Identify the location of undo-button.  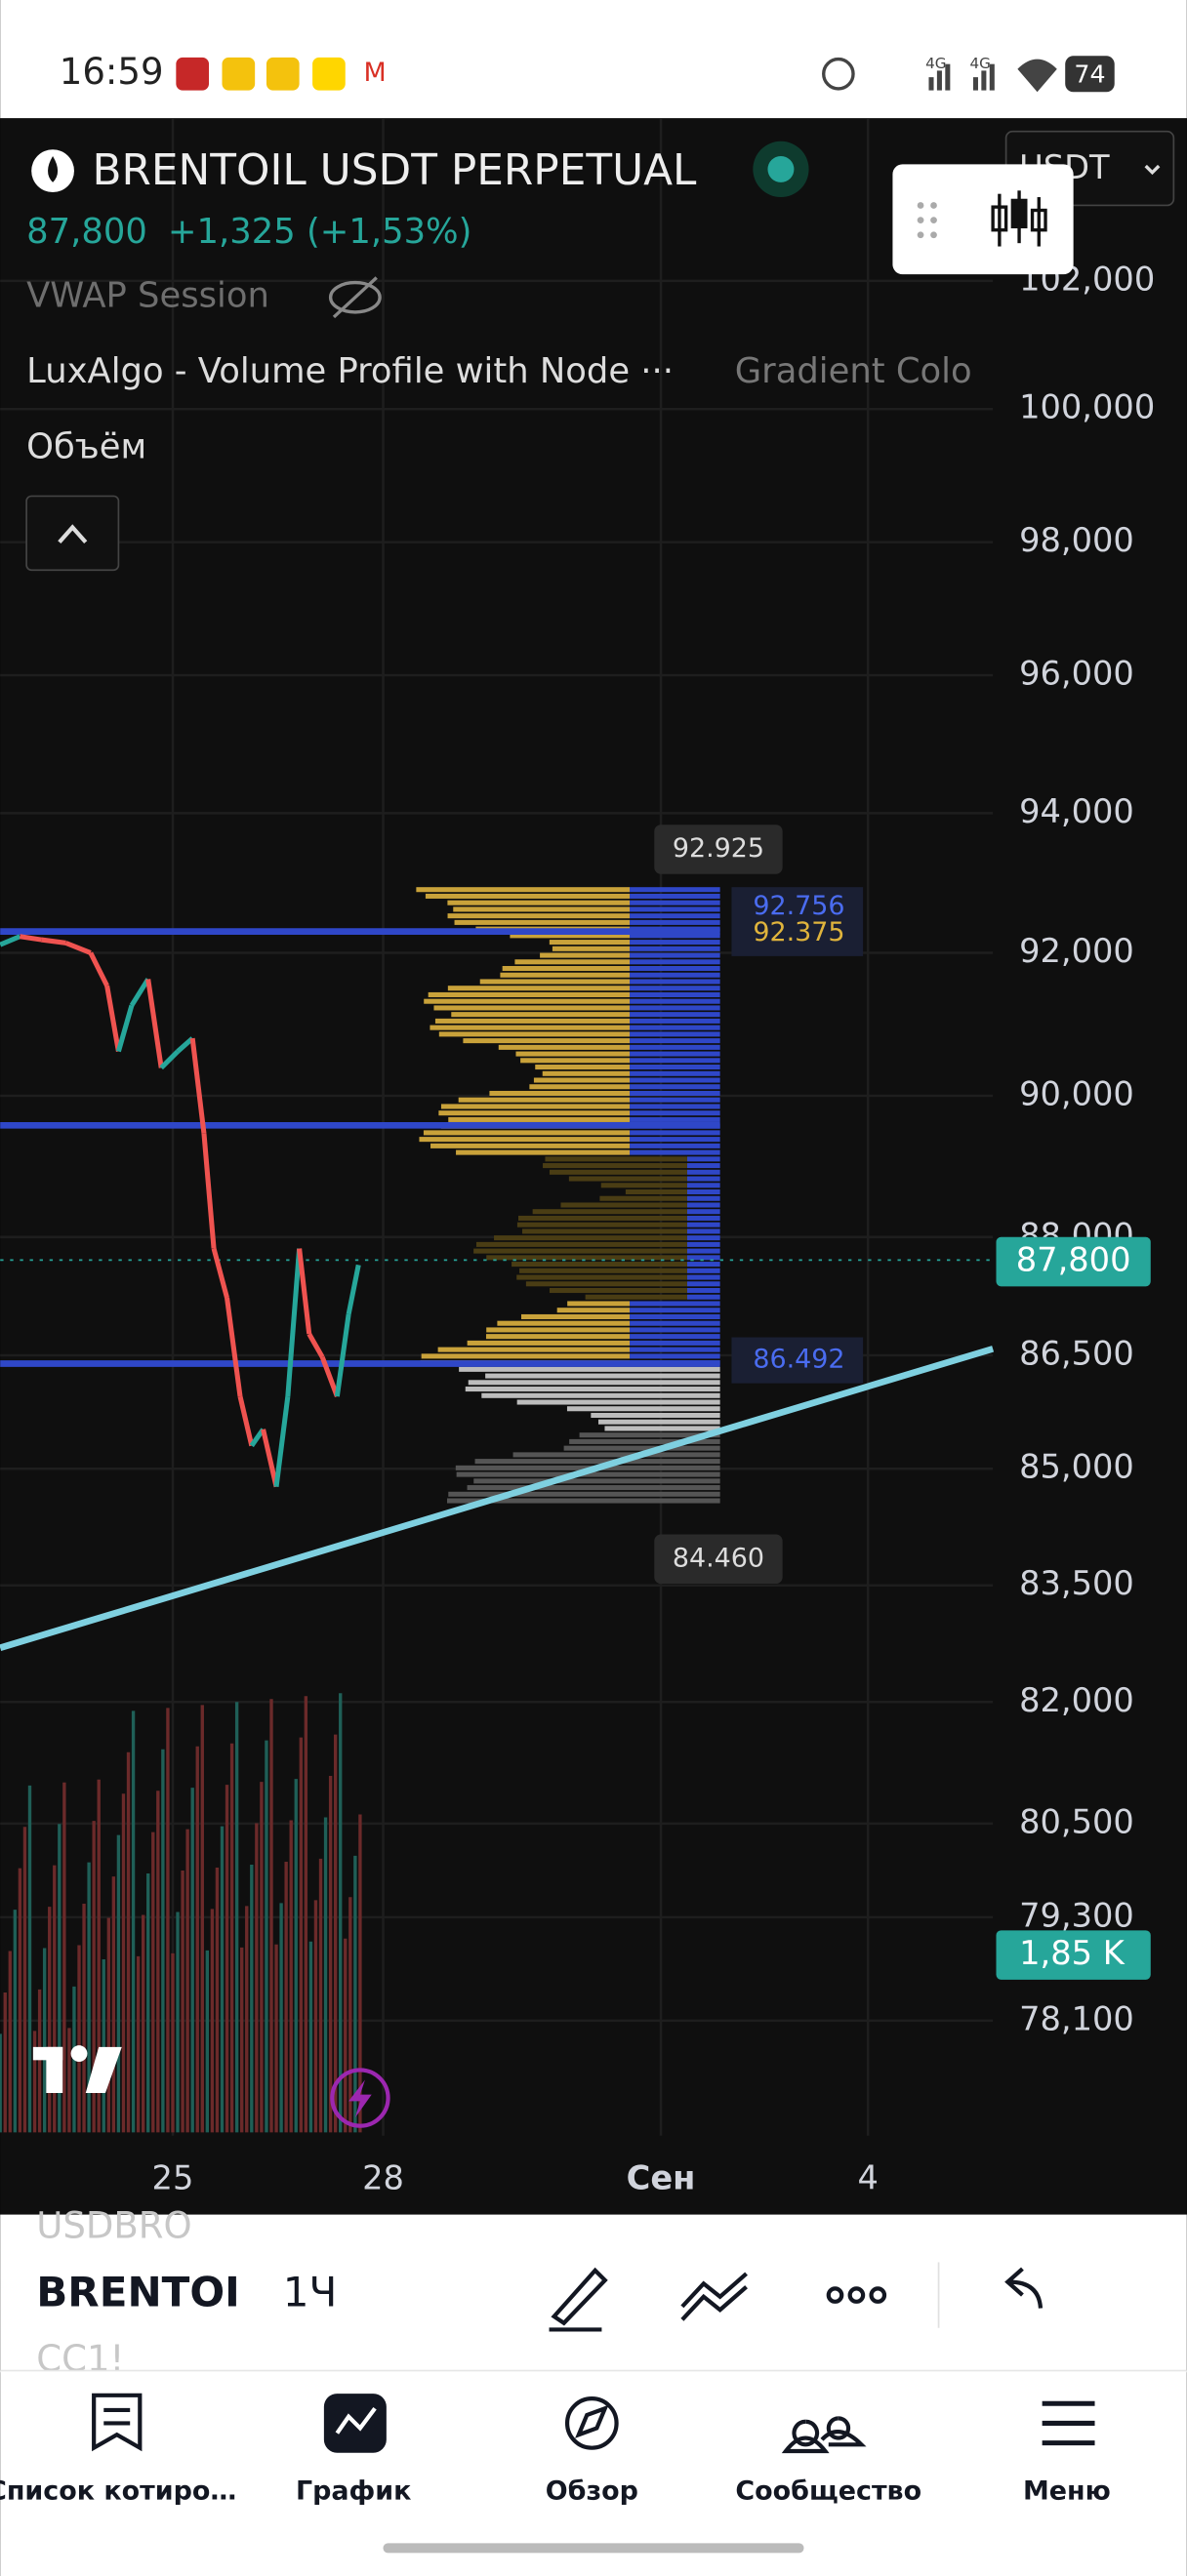
(1024, 2288).